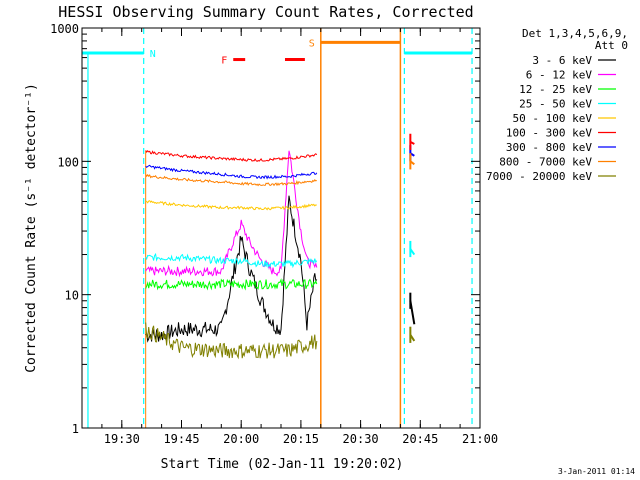  Describe the element at coordinates (153, 54) in the screenshot. I see `flag-N-label: N` at that location.